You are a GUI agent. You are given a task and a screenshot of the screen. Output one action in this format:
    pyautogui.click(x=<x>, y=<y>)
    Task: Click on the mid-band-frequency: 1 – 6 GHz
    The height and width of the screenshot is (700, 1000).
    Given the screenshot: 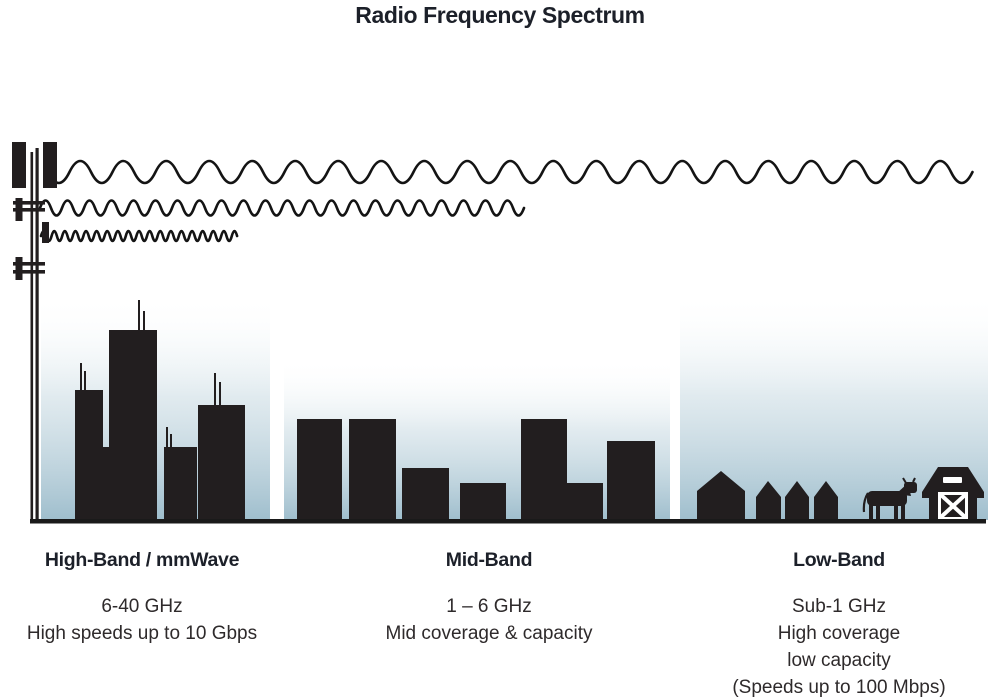 What is the action you would take?
    pyautogui.click(x=489, y=606)
    